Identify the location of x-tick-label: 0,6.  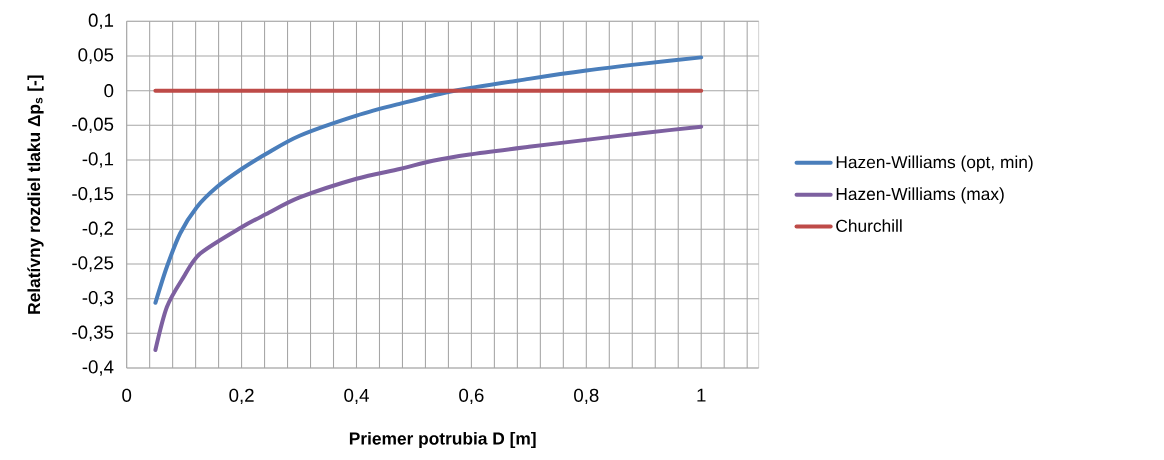
(471, 396).